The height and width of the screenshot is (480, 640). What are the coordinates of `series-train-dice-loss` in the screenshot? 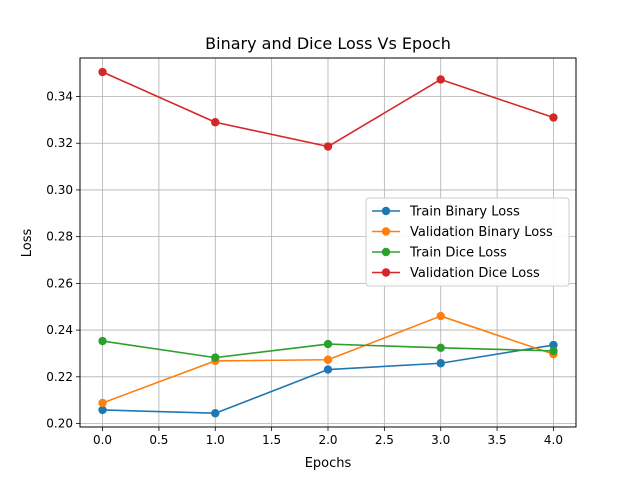 It's located at (328, 349).